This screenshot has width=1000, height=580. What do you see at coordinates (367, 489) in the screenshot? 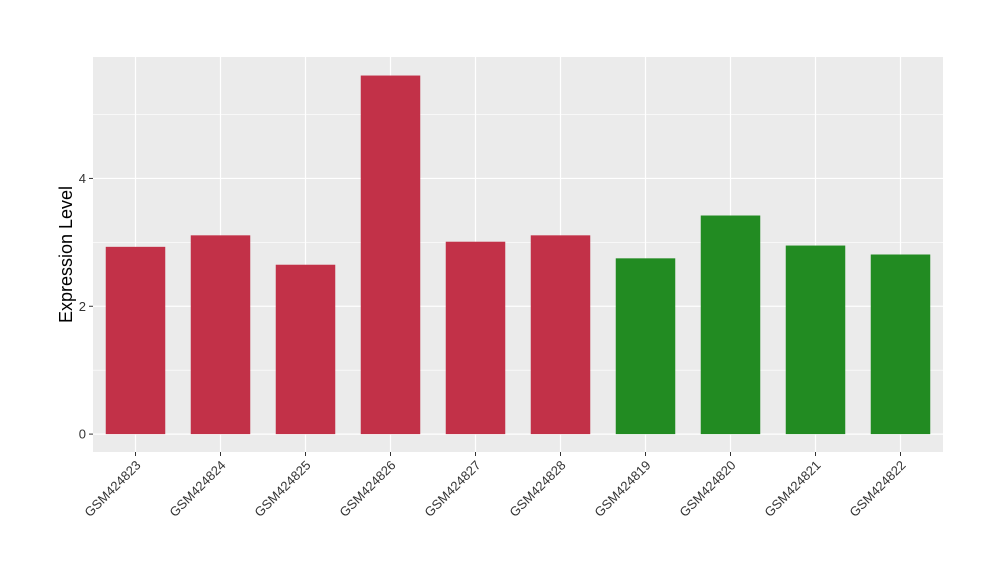
I see `x-tick-label: GSM424826` at bounding box center [367, 489].